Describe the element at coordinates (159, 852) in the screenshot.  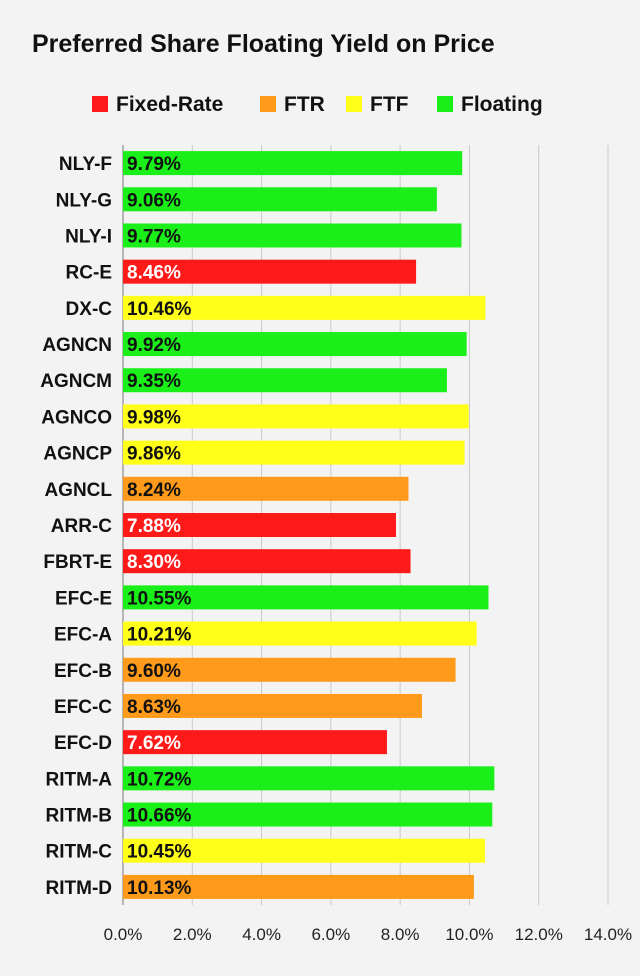
I see `bar-value-label: 10.45%` at that location.